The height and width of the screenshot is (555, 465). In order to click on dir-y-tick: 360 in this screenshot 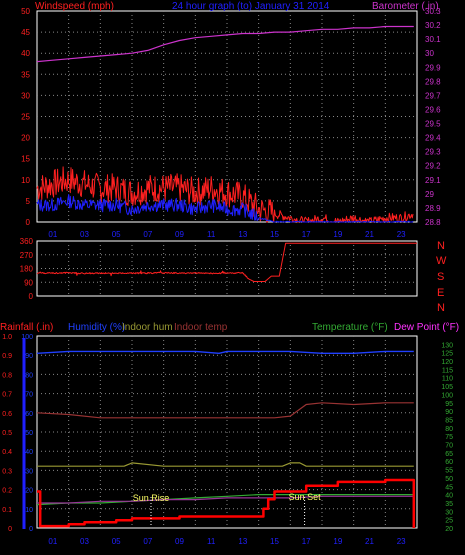, I will do `click(27, 241)`.